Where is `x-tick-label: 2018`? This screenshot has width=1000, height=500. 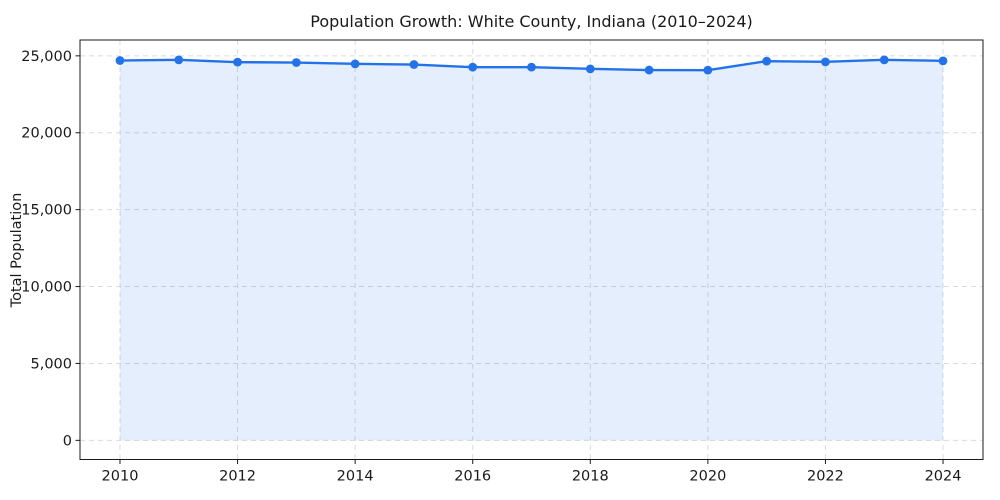
x-tick-label: 2018 is located at coordinates (590, 477).